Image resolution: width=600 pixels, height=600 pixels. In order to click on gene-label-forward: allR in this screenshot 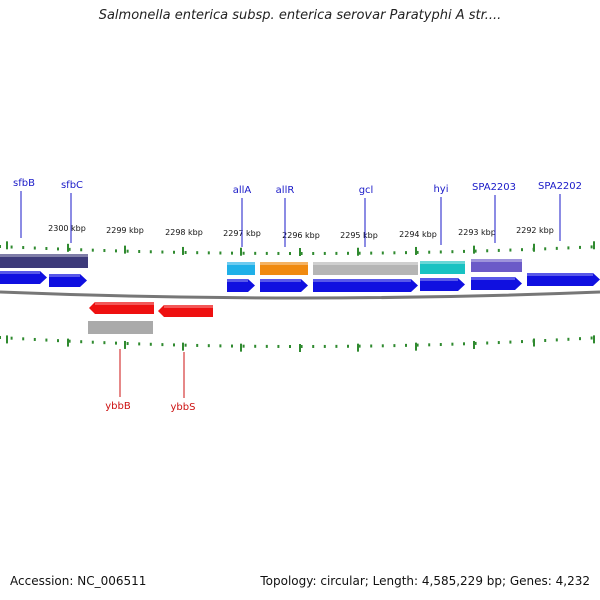, I will do `click(285, 190)`.